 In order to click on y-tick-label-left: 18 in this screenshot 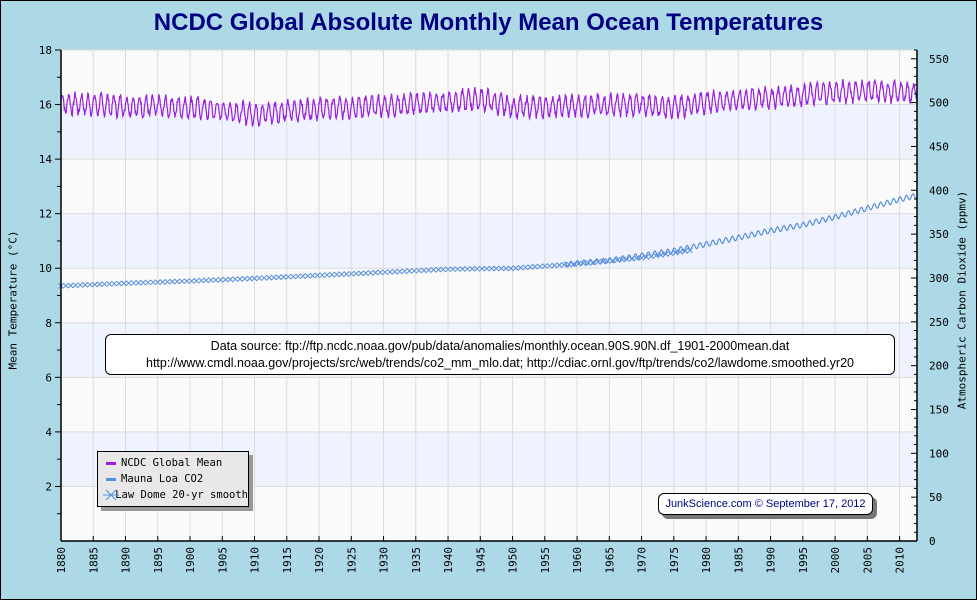, I will do `click(45, 50)`.